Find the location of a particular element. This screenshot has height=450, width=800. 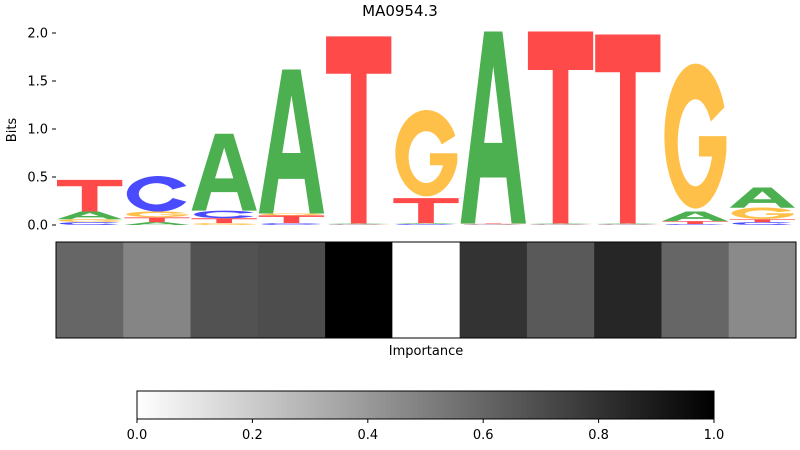

logo-y-tick-label: 0.0 is located at coordinates (37, 226).